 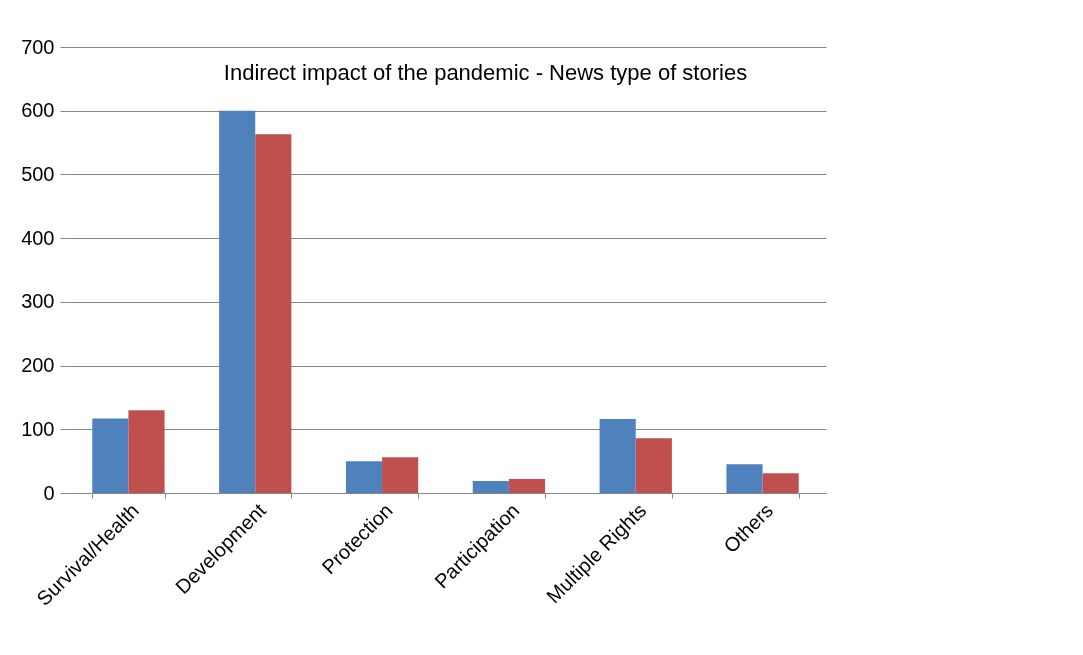 I want to click on y-tick-label: 500, so click(x=38, y=173).